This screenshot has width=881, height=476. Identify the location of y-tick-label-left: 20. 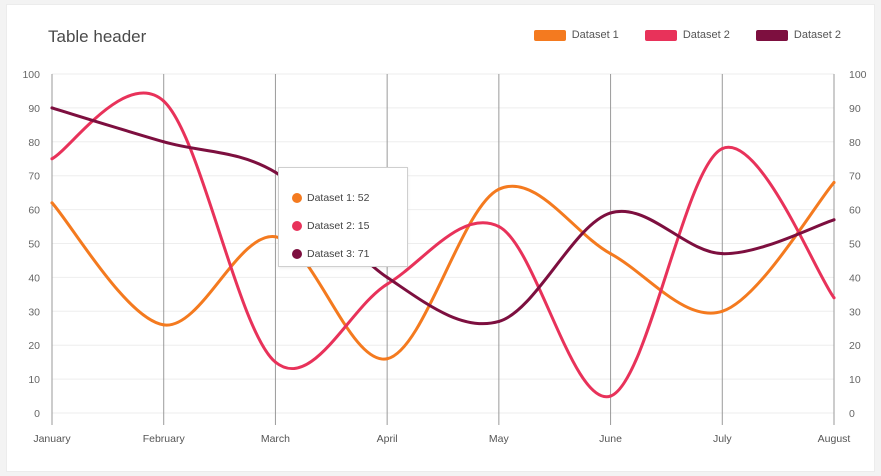
(34, 346).